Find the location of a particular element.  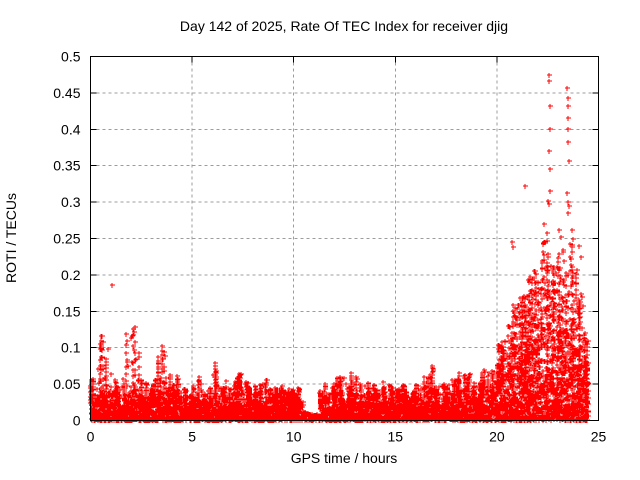

x-tick-label: 20 is located at coordinates (497, 437).